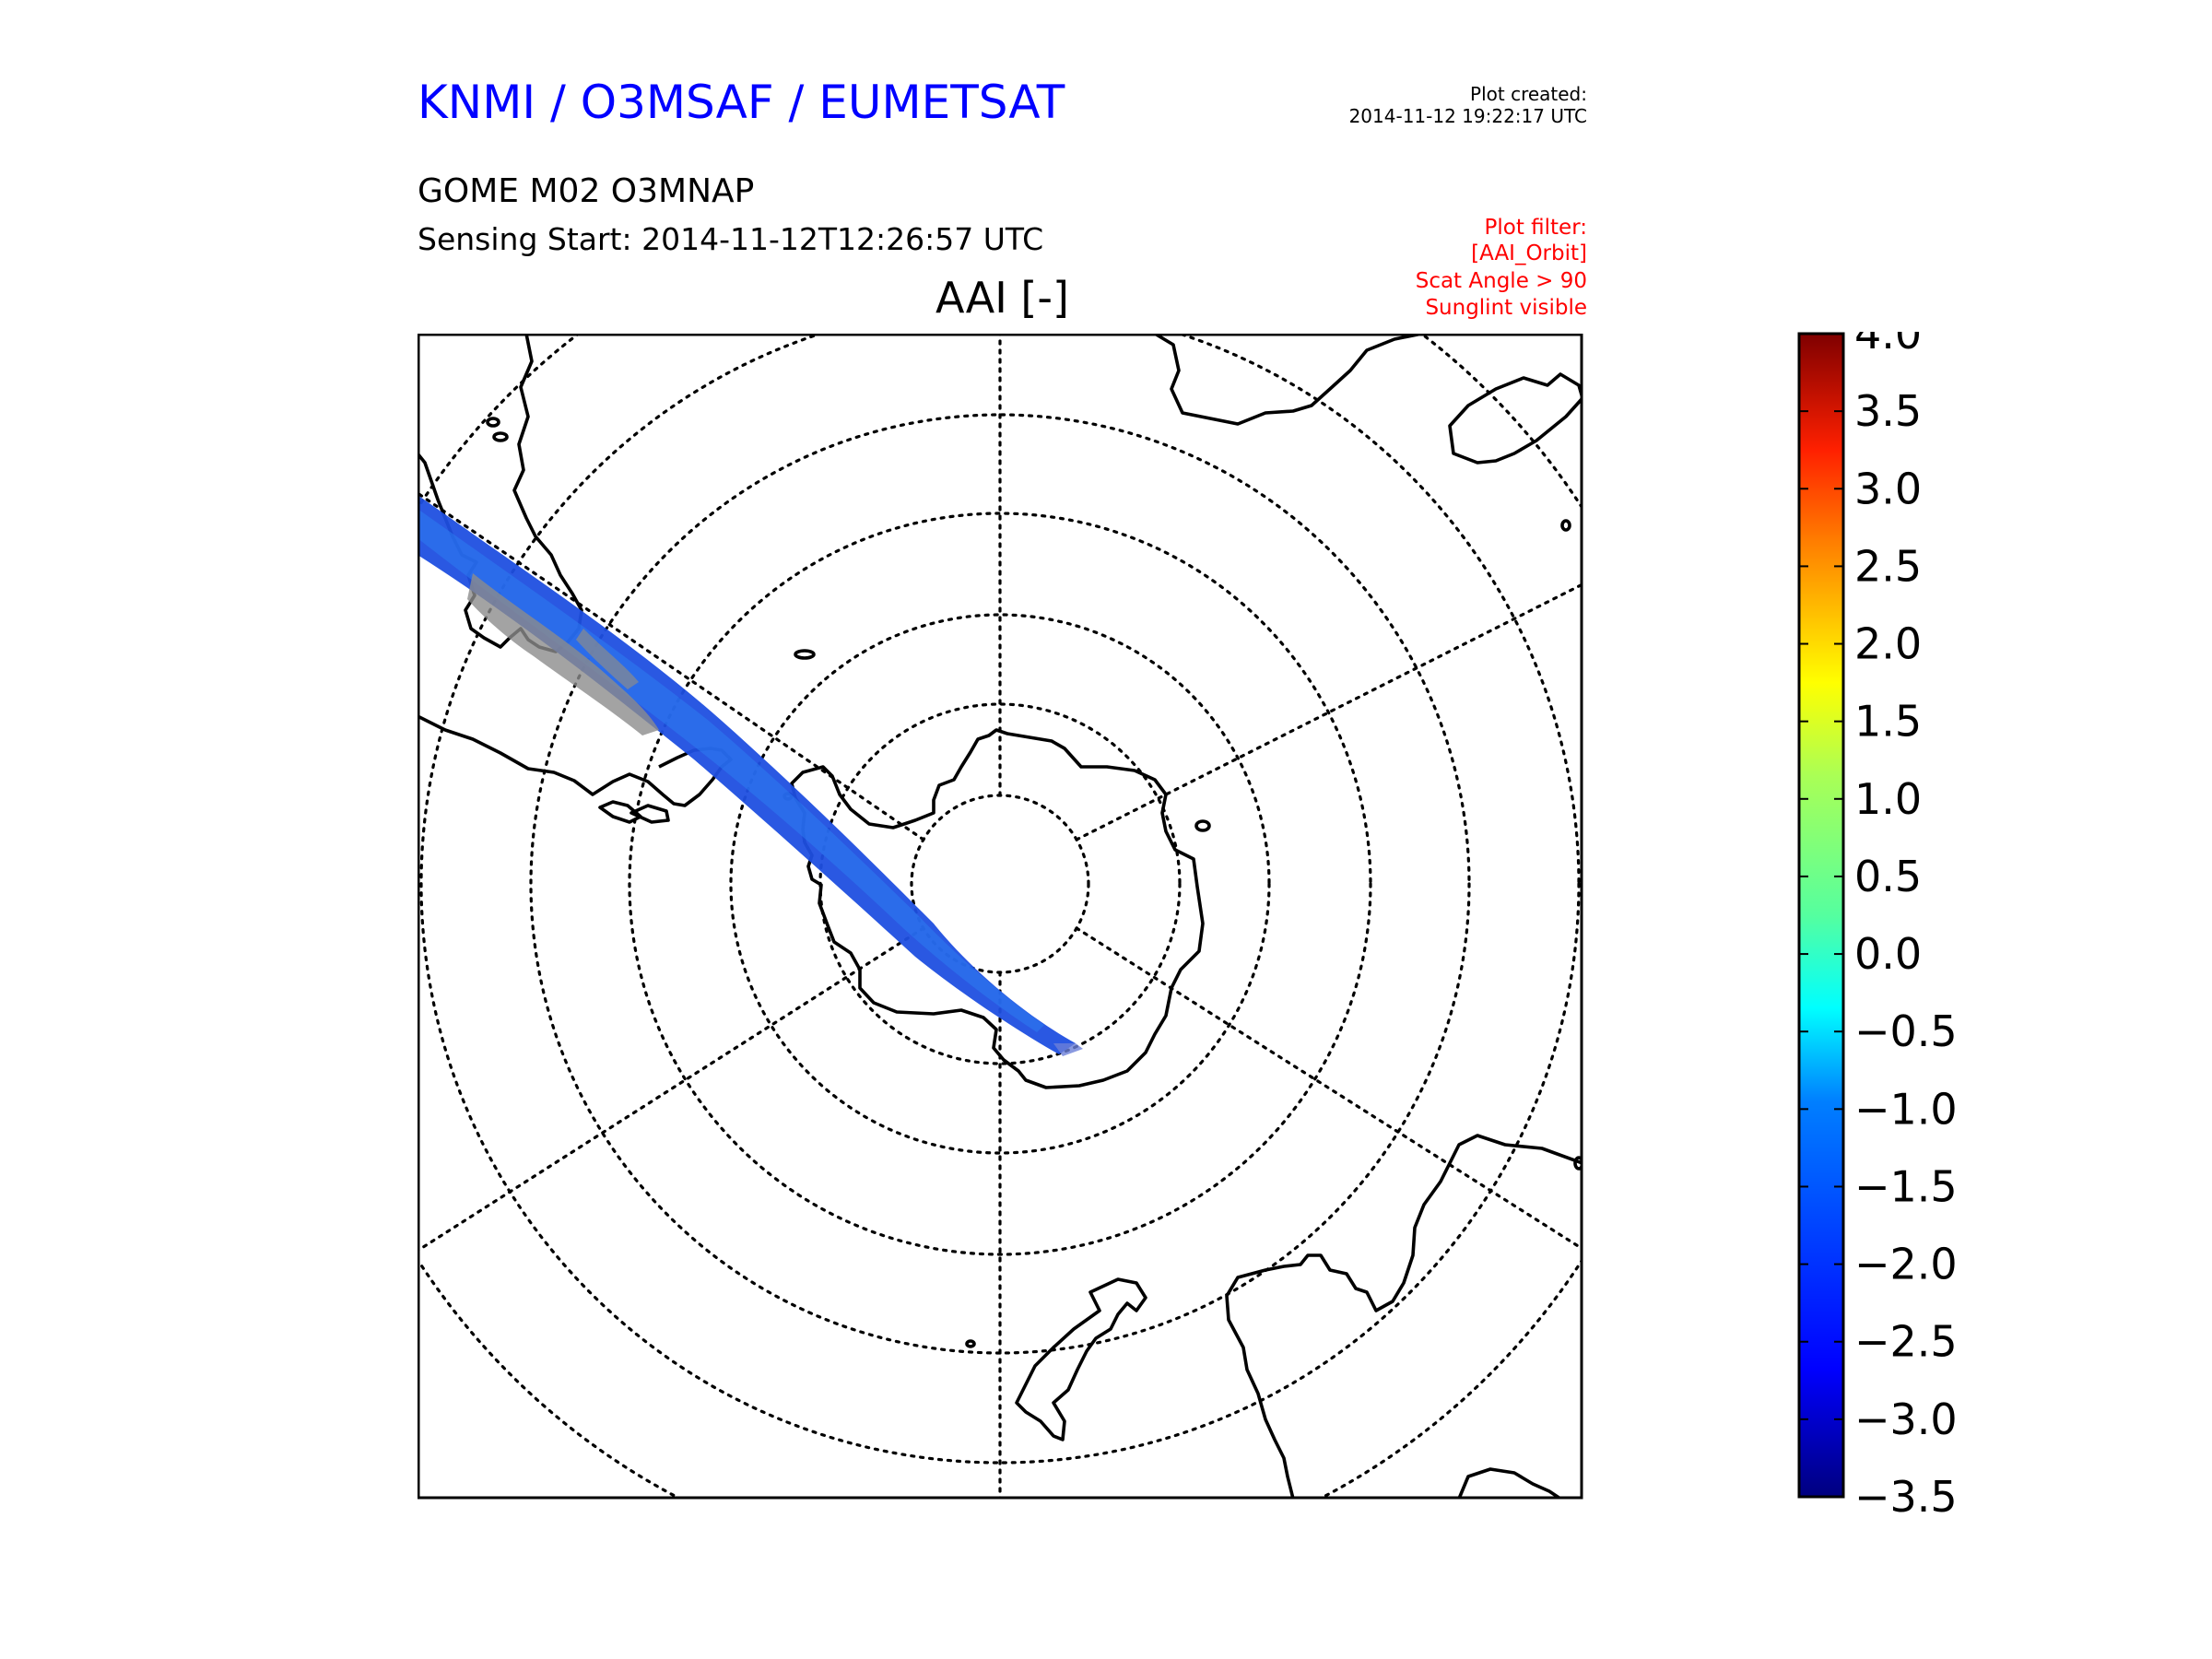 The height and width of the screenshot is (1659, 2212). What do you see at coordinates (1288, 380) in the screenshot?
I see `coastline-africa` at bounding box center [1288, 380].